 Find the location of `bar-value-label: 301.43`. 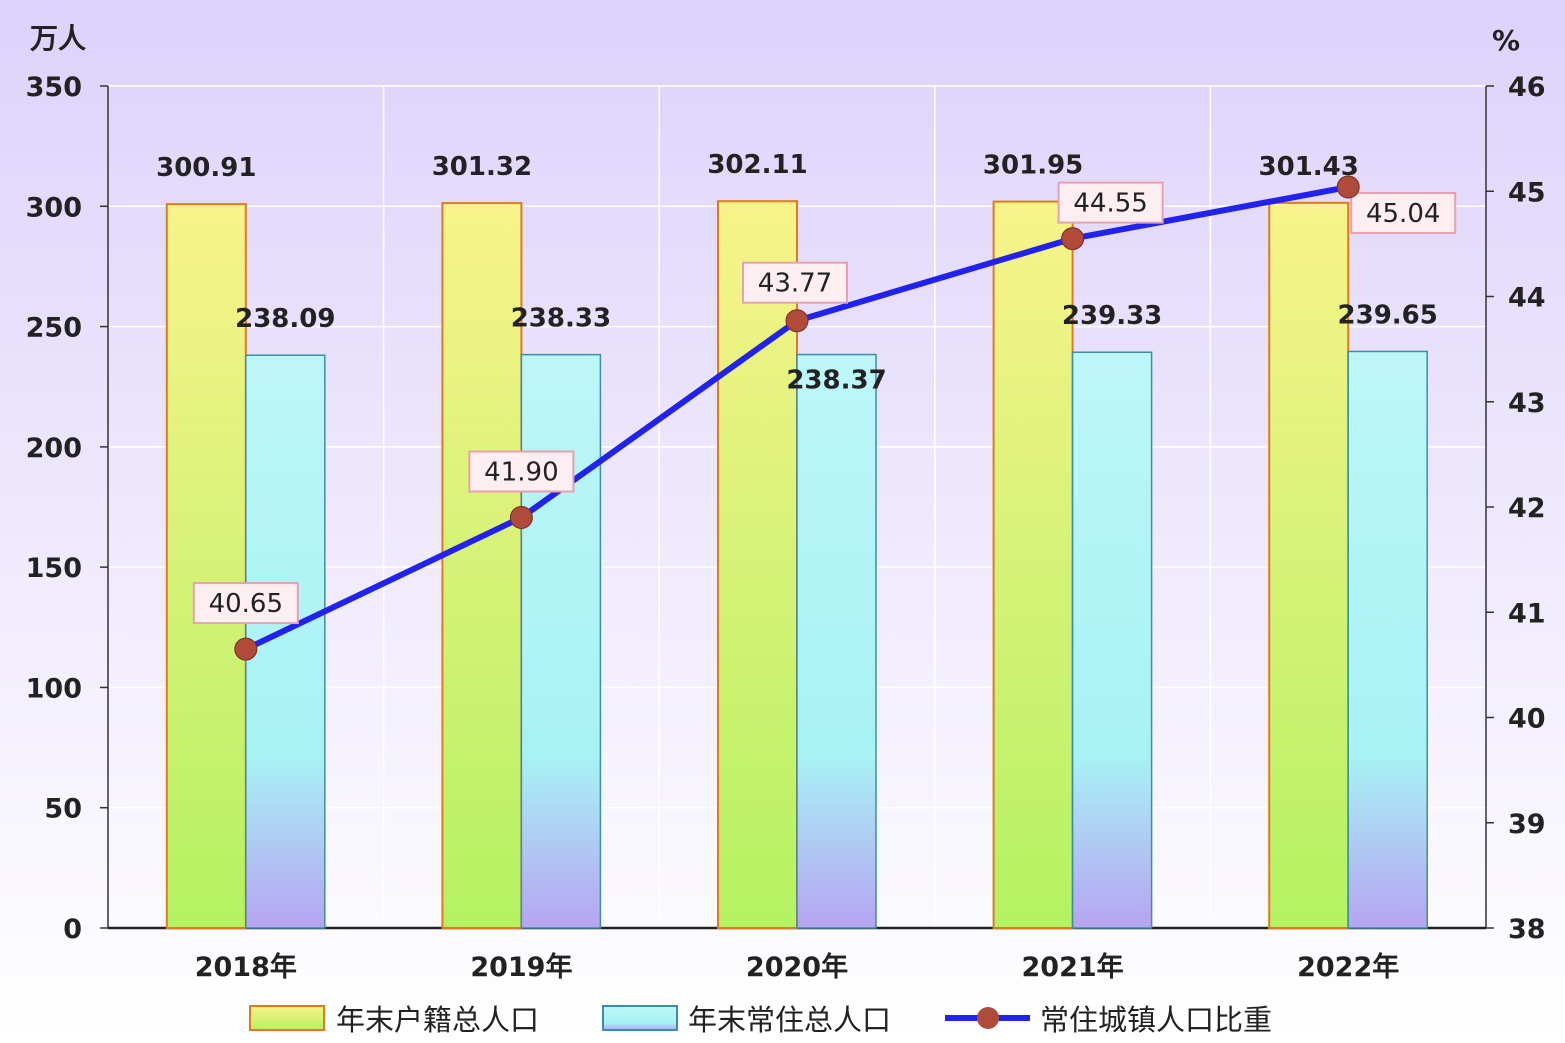

bar-value-label: 301.43 is located at coordinates (1309, 167).